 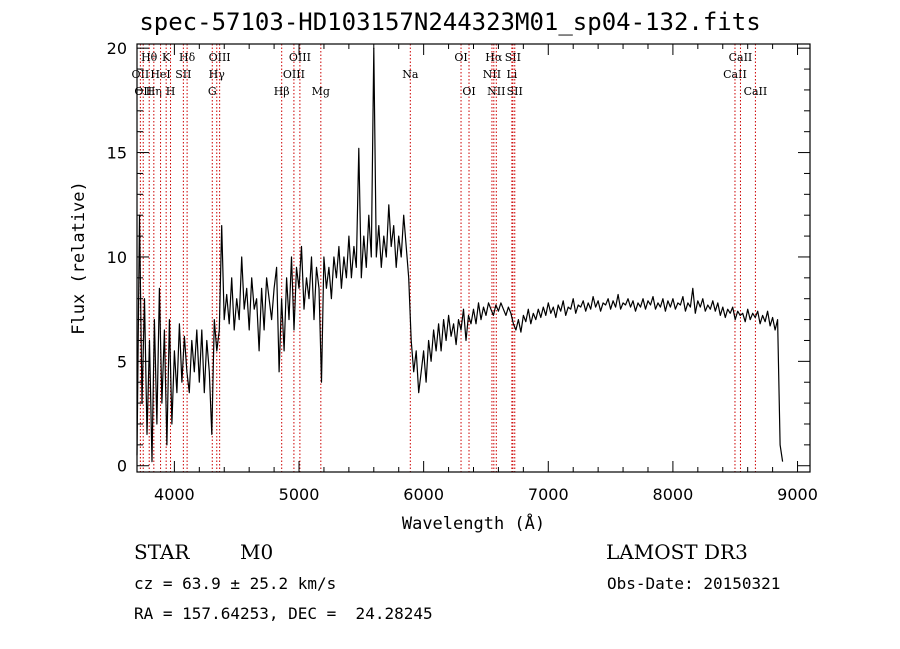 I want to click on y-tick-label: 0, so click(x=122, y=466).